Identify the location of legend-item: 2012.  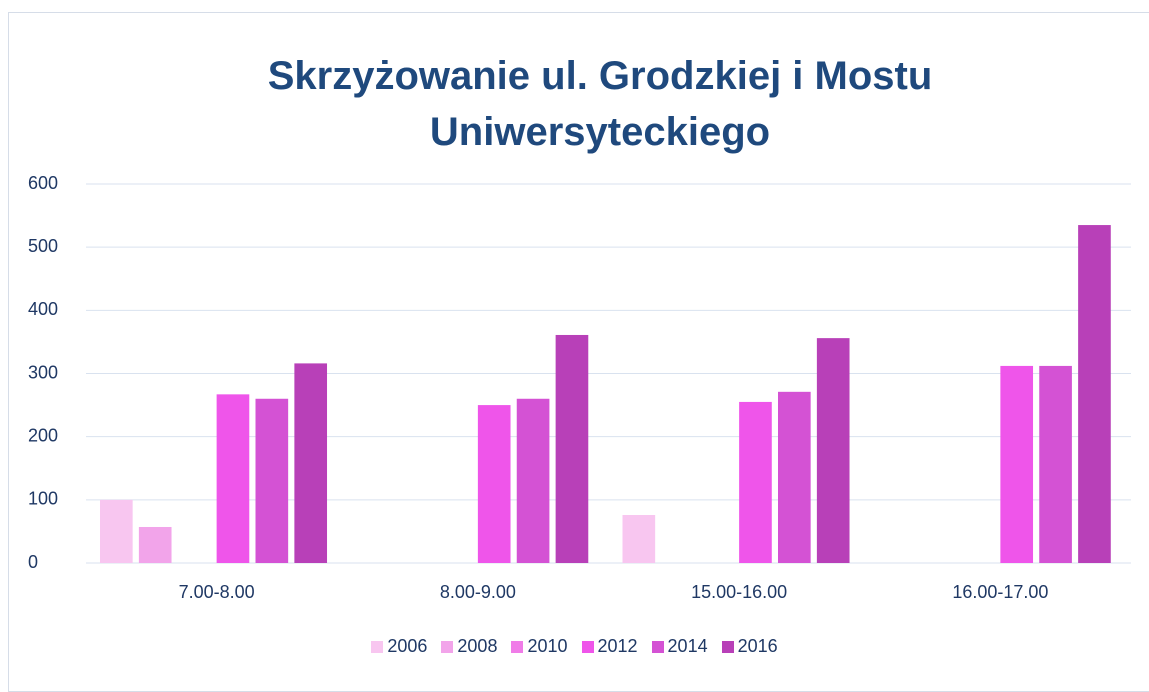
(609, 646).